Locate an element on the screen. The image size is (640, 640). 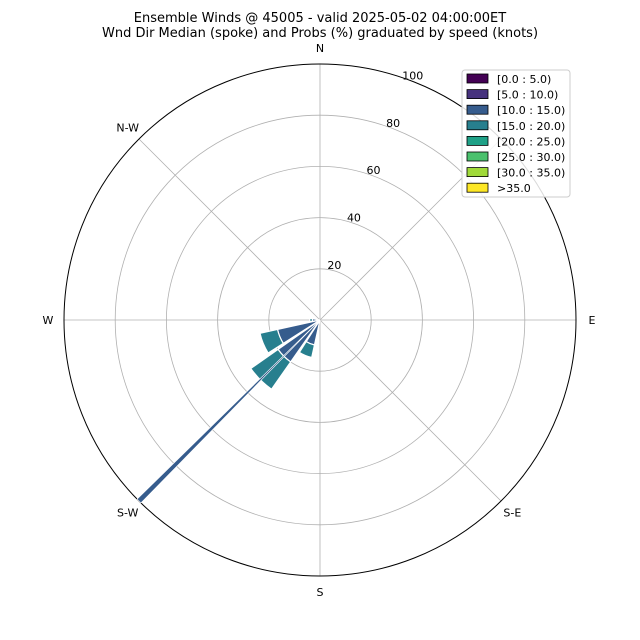
median-spoke is located at coordinates (228, 411).